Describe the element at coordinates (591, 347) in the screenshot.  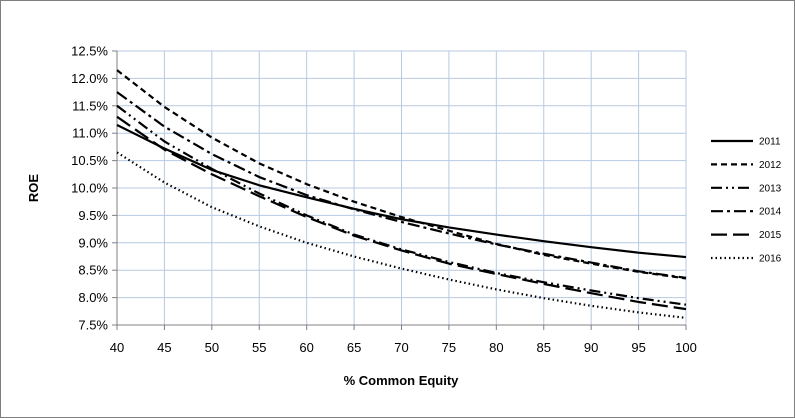
I see `x-tick-label: 90` at that location.